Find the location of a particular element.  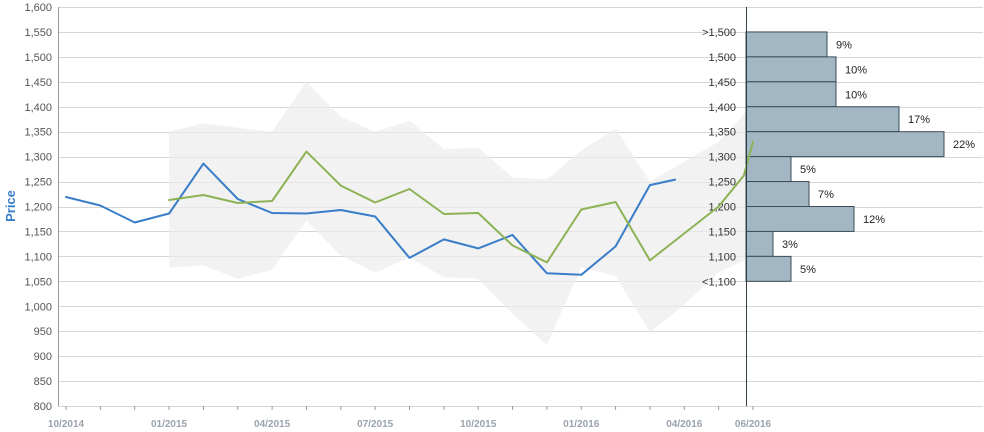

histogram-bin-label: 1,250 is located at coordinates (722, 183).